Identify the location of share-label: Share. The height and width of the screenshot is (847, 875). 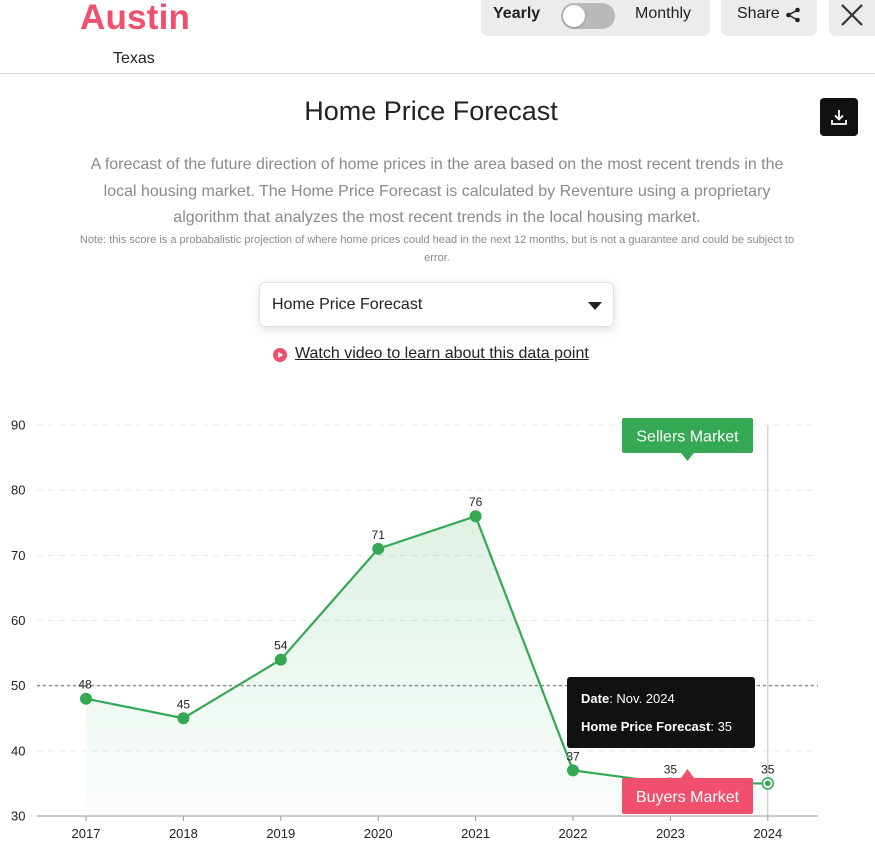
(758, 13).